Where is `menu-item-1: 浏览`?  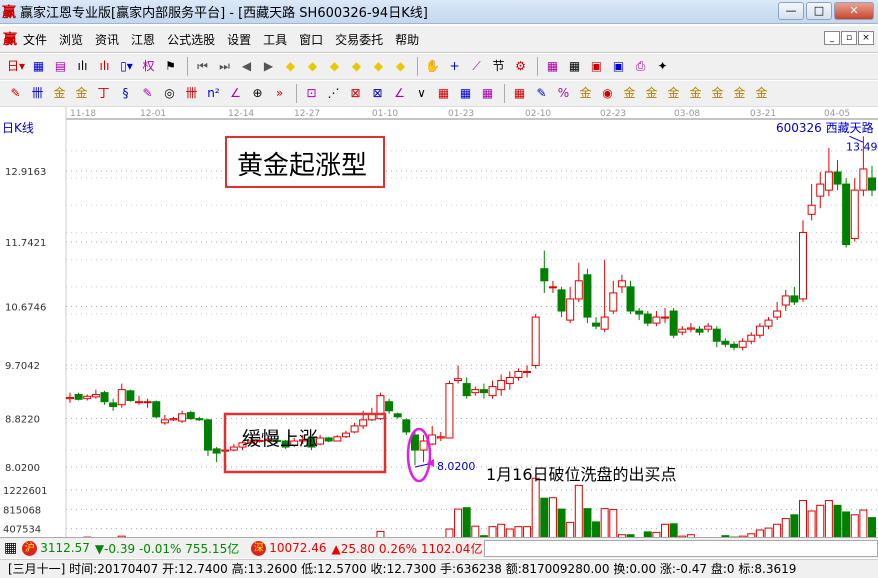
menu-item-1: 浏览 is located at coordinates (71, 39).